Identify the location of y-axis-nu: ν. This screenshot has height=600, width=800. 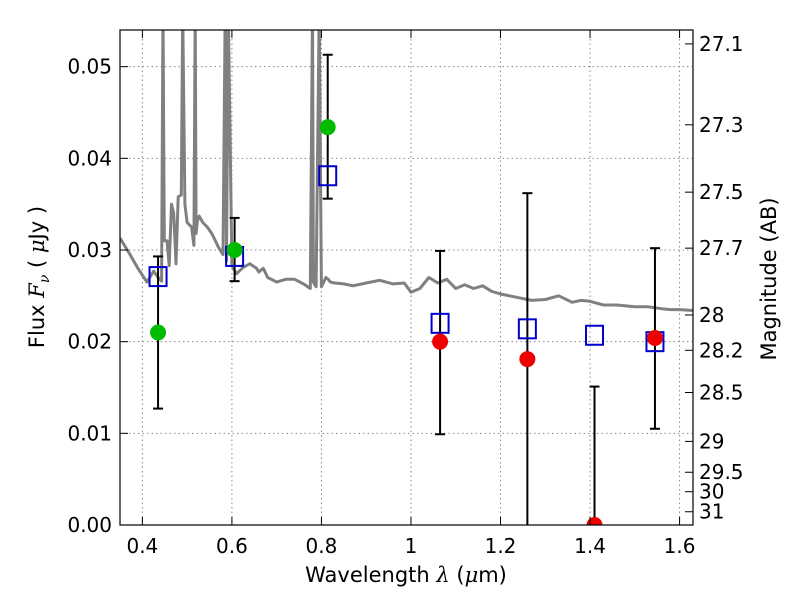
(45, 278).